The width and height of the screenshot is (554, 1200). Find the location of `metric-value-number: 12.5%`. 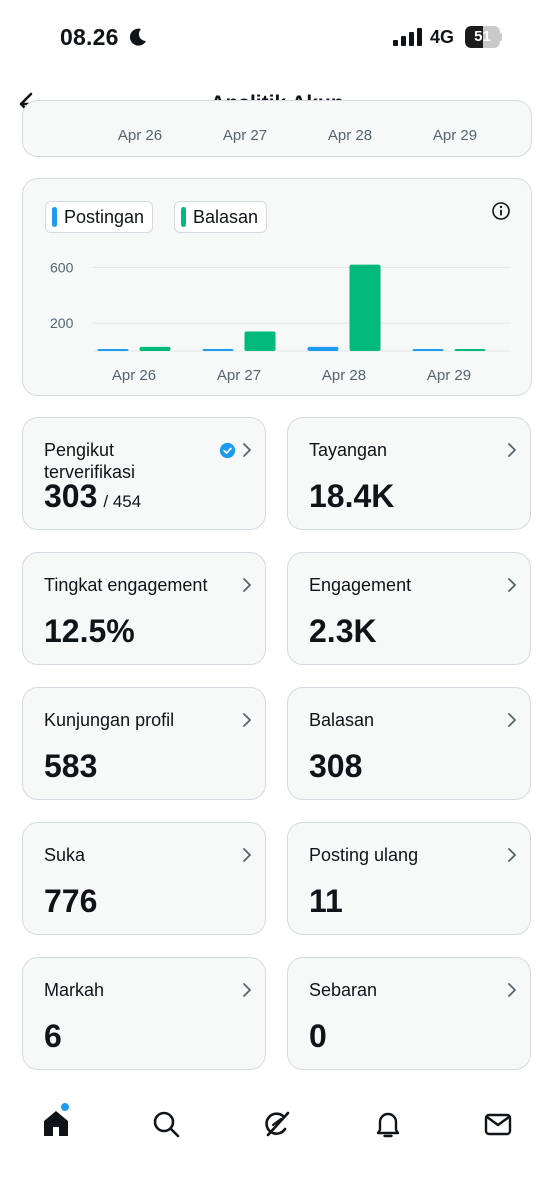

metric-value-number: 12.5% is located at coordinates (89, 631).